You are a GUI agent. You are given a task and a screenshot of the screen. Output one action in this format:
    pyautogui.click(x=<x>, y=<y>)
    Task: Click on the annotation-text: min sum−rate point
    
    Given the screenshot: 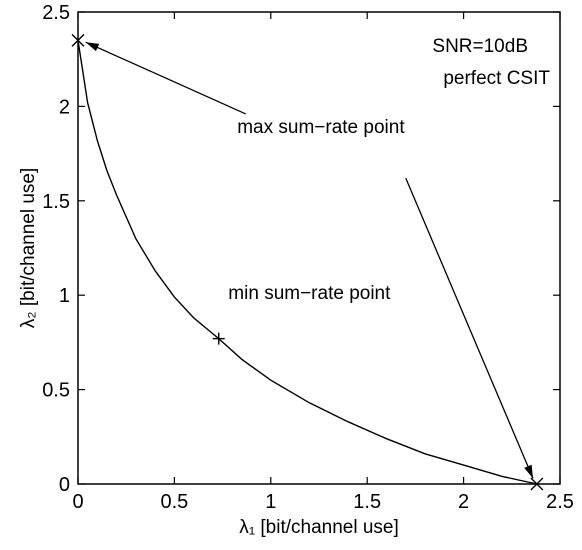 What is the action you would take?
    pyautogui.click(x=309, y=293)
    